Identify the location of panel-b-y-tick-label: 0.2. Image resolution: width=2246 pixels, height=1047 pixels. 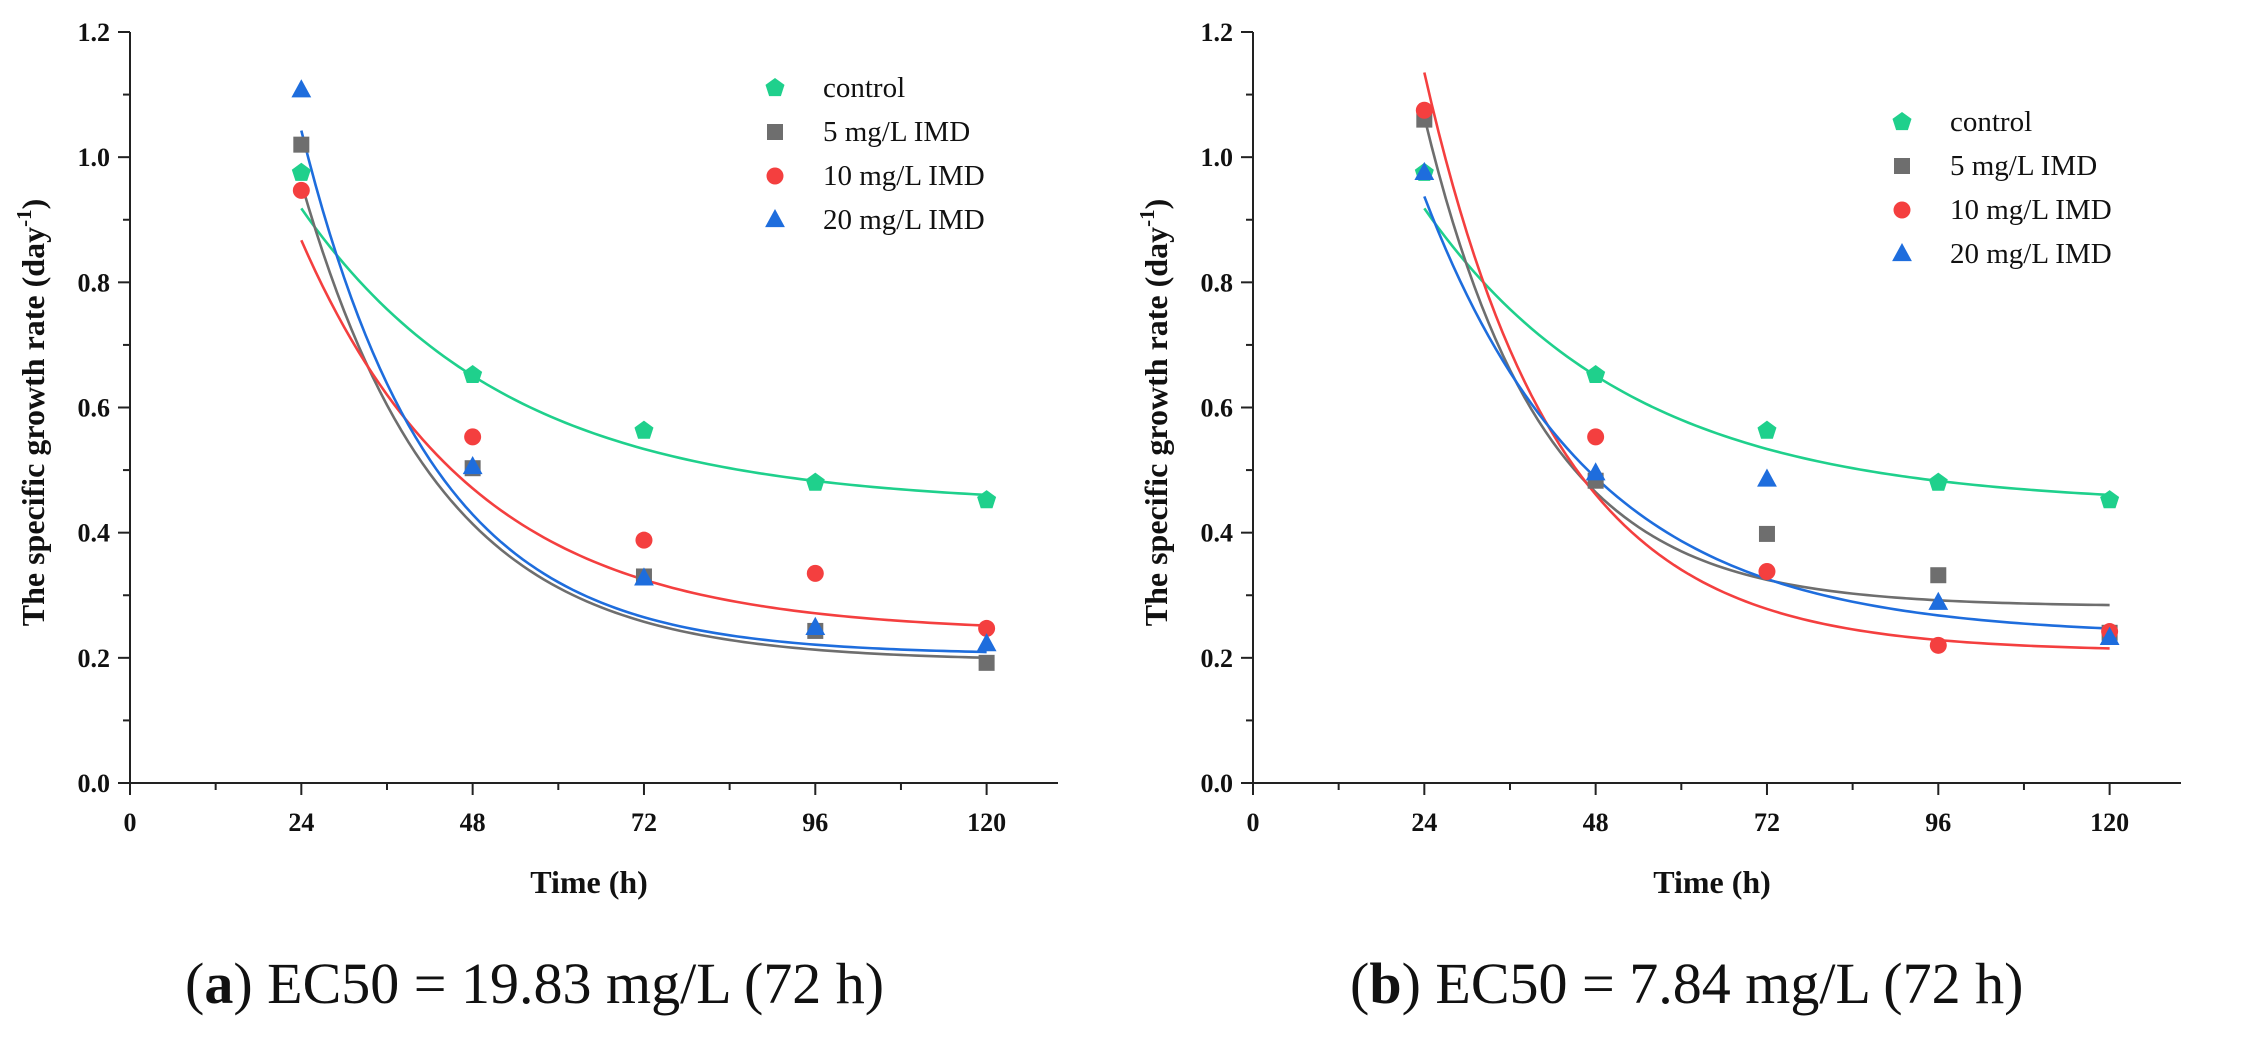
(1217, 658).